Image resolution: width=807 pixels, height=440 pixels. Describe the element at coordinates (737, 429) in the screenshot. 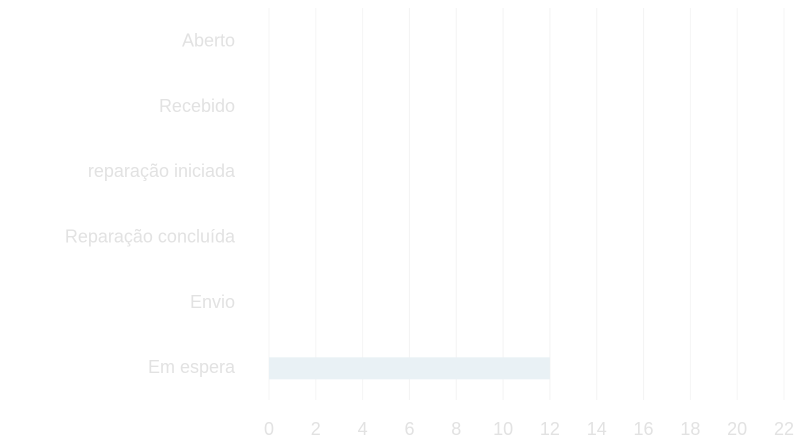

I see `x-tick-label: 20` at that location.